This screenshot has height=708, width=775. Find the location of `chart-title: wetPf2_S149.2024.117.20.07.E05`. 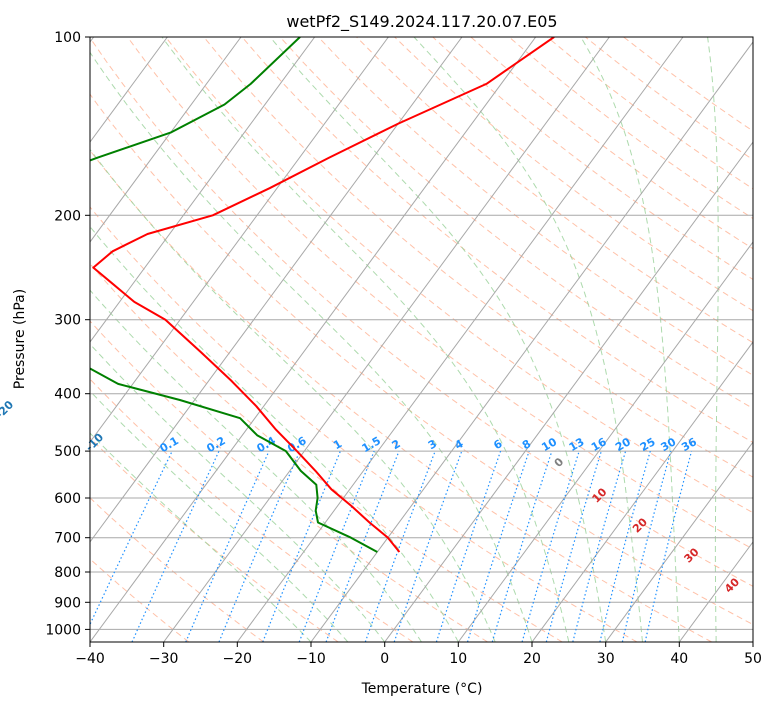

chart-title: wetPf2_S149.2024.117.20.07.E05 is located at coordinates (421, 22).